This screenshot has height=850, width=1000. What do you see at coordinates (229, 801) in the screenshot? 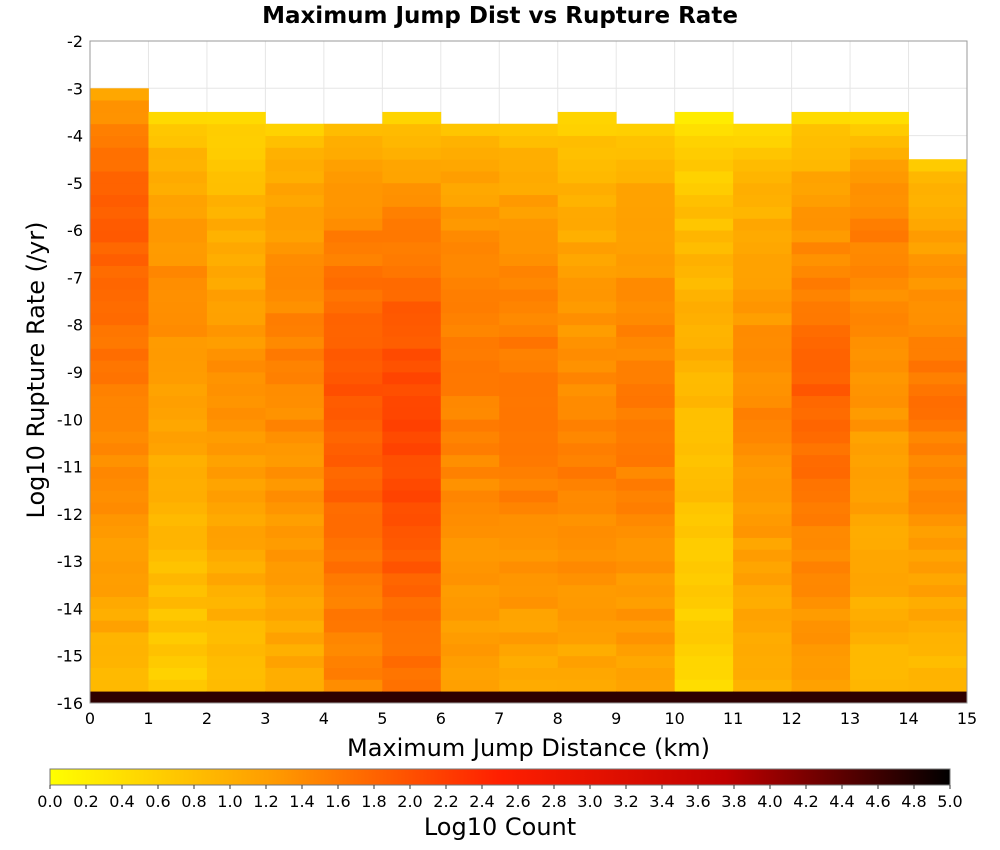
I see `colorbar-tick-label: 1.0` at bounding box center [229, 801].